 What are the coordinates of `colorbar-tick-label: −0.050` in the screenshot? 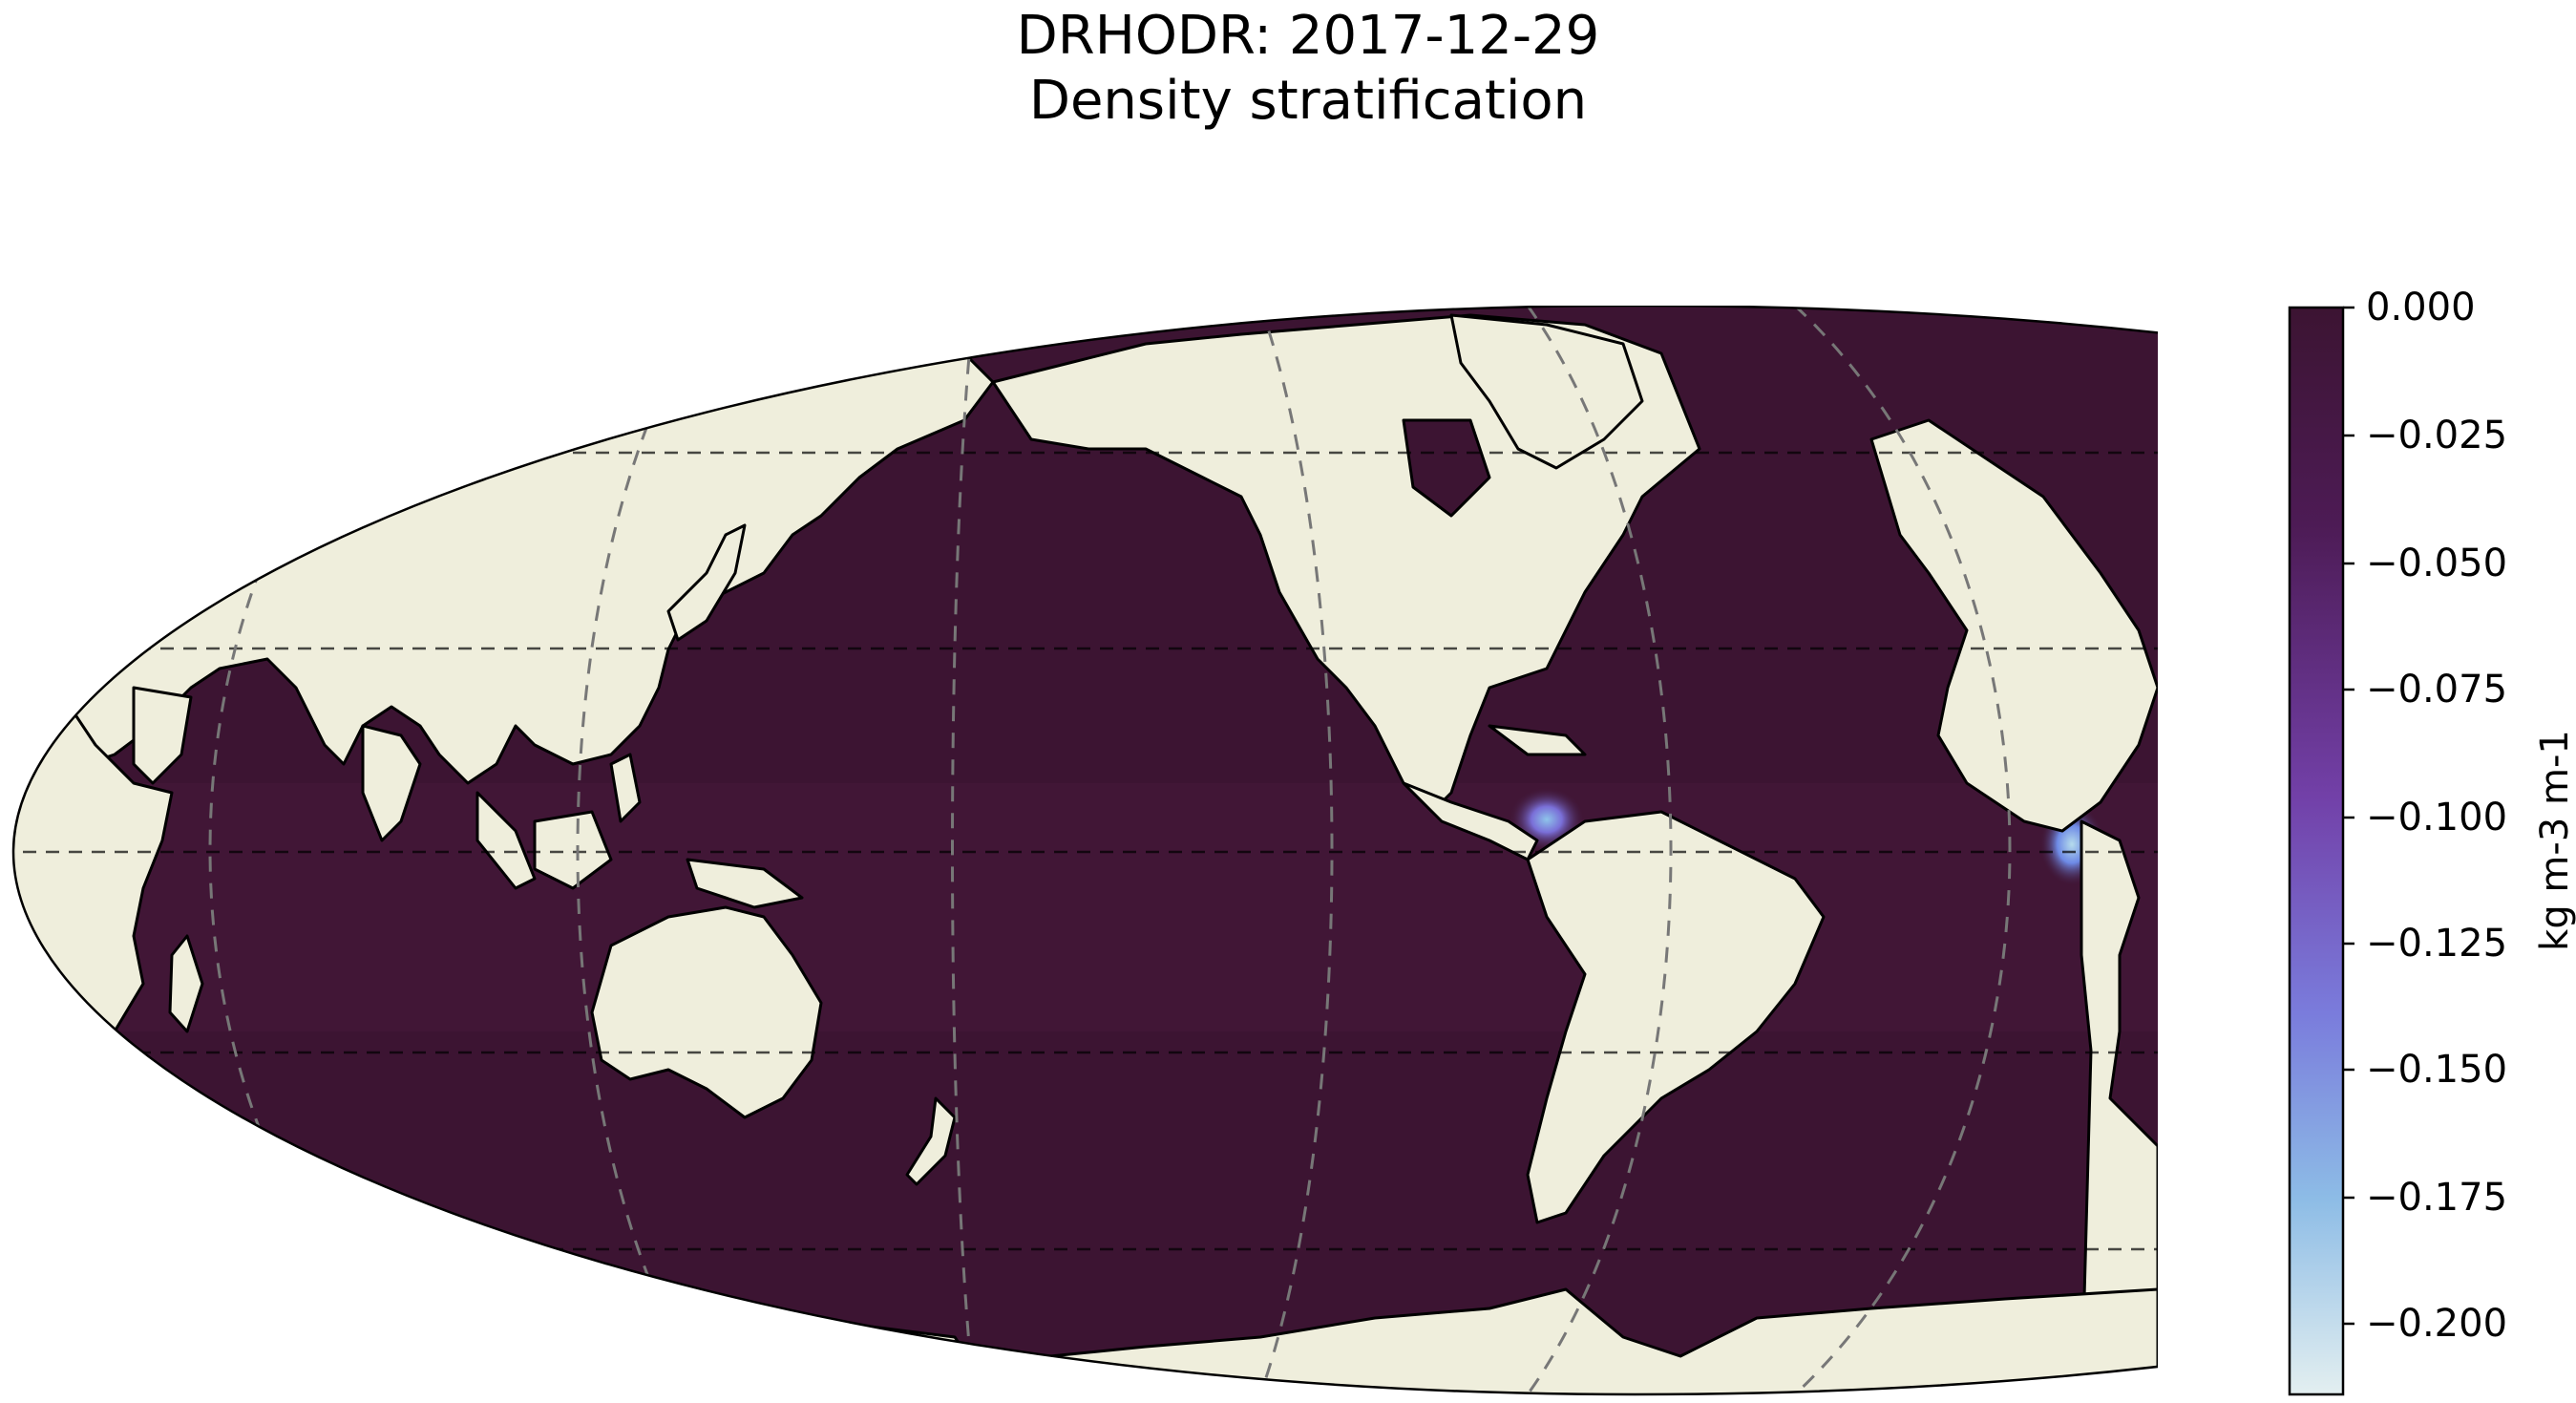 It's located at (2437, 563).